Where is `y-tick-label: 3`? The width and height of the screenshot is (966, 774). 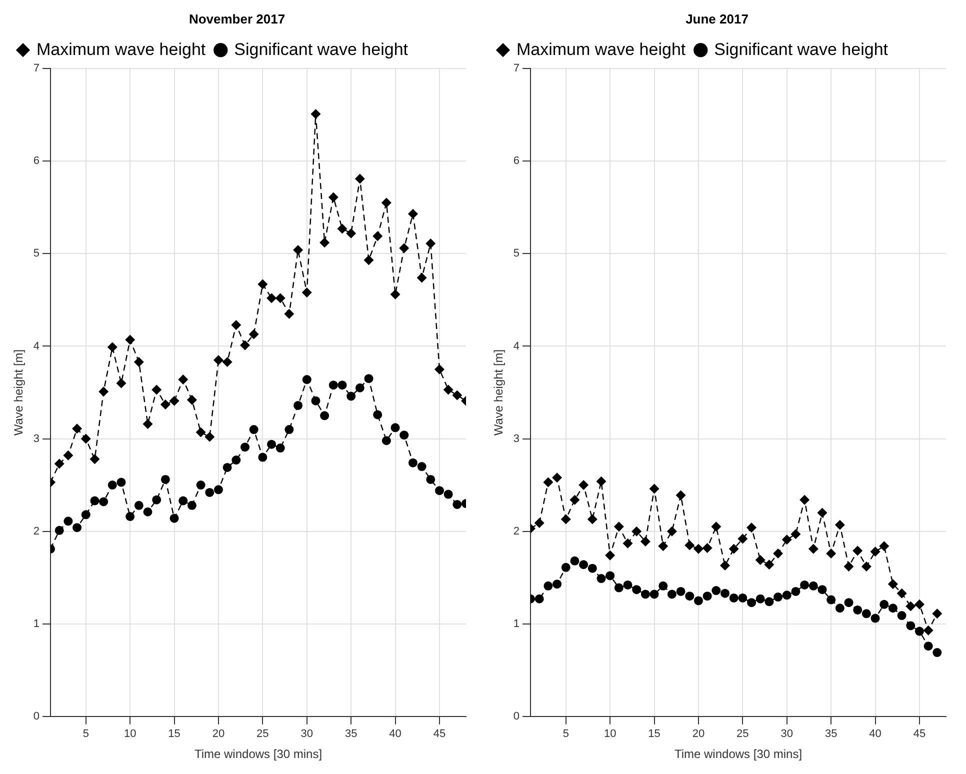 y-tick-label: 3 is located at coordinates (516, 438).